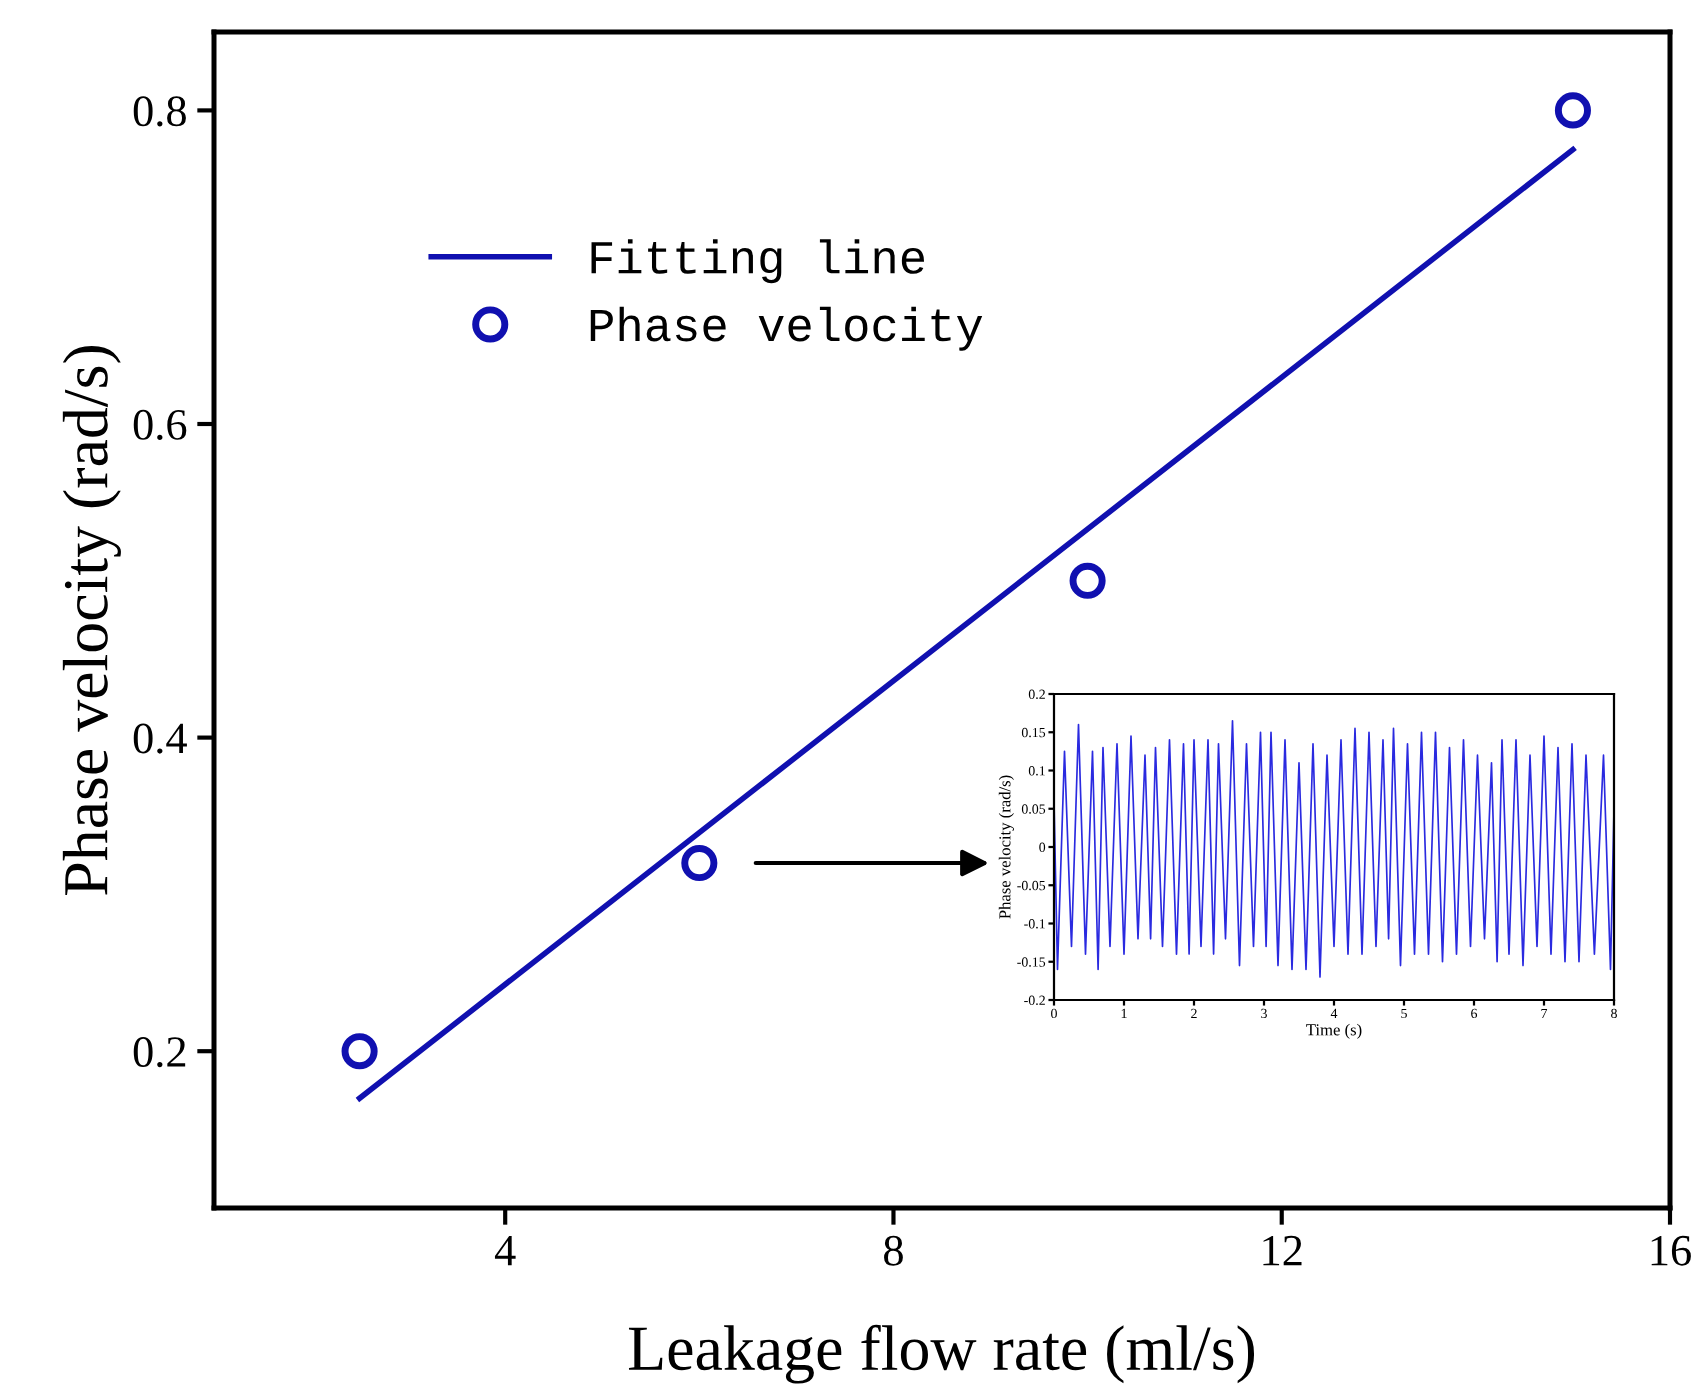 The height and width of the screenshot is (1400, 1696). Describe the element at coordinates (159, 1052) in the screenshot. I see `y-tick-label: 0.2` at that location.